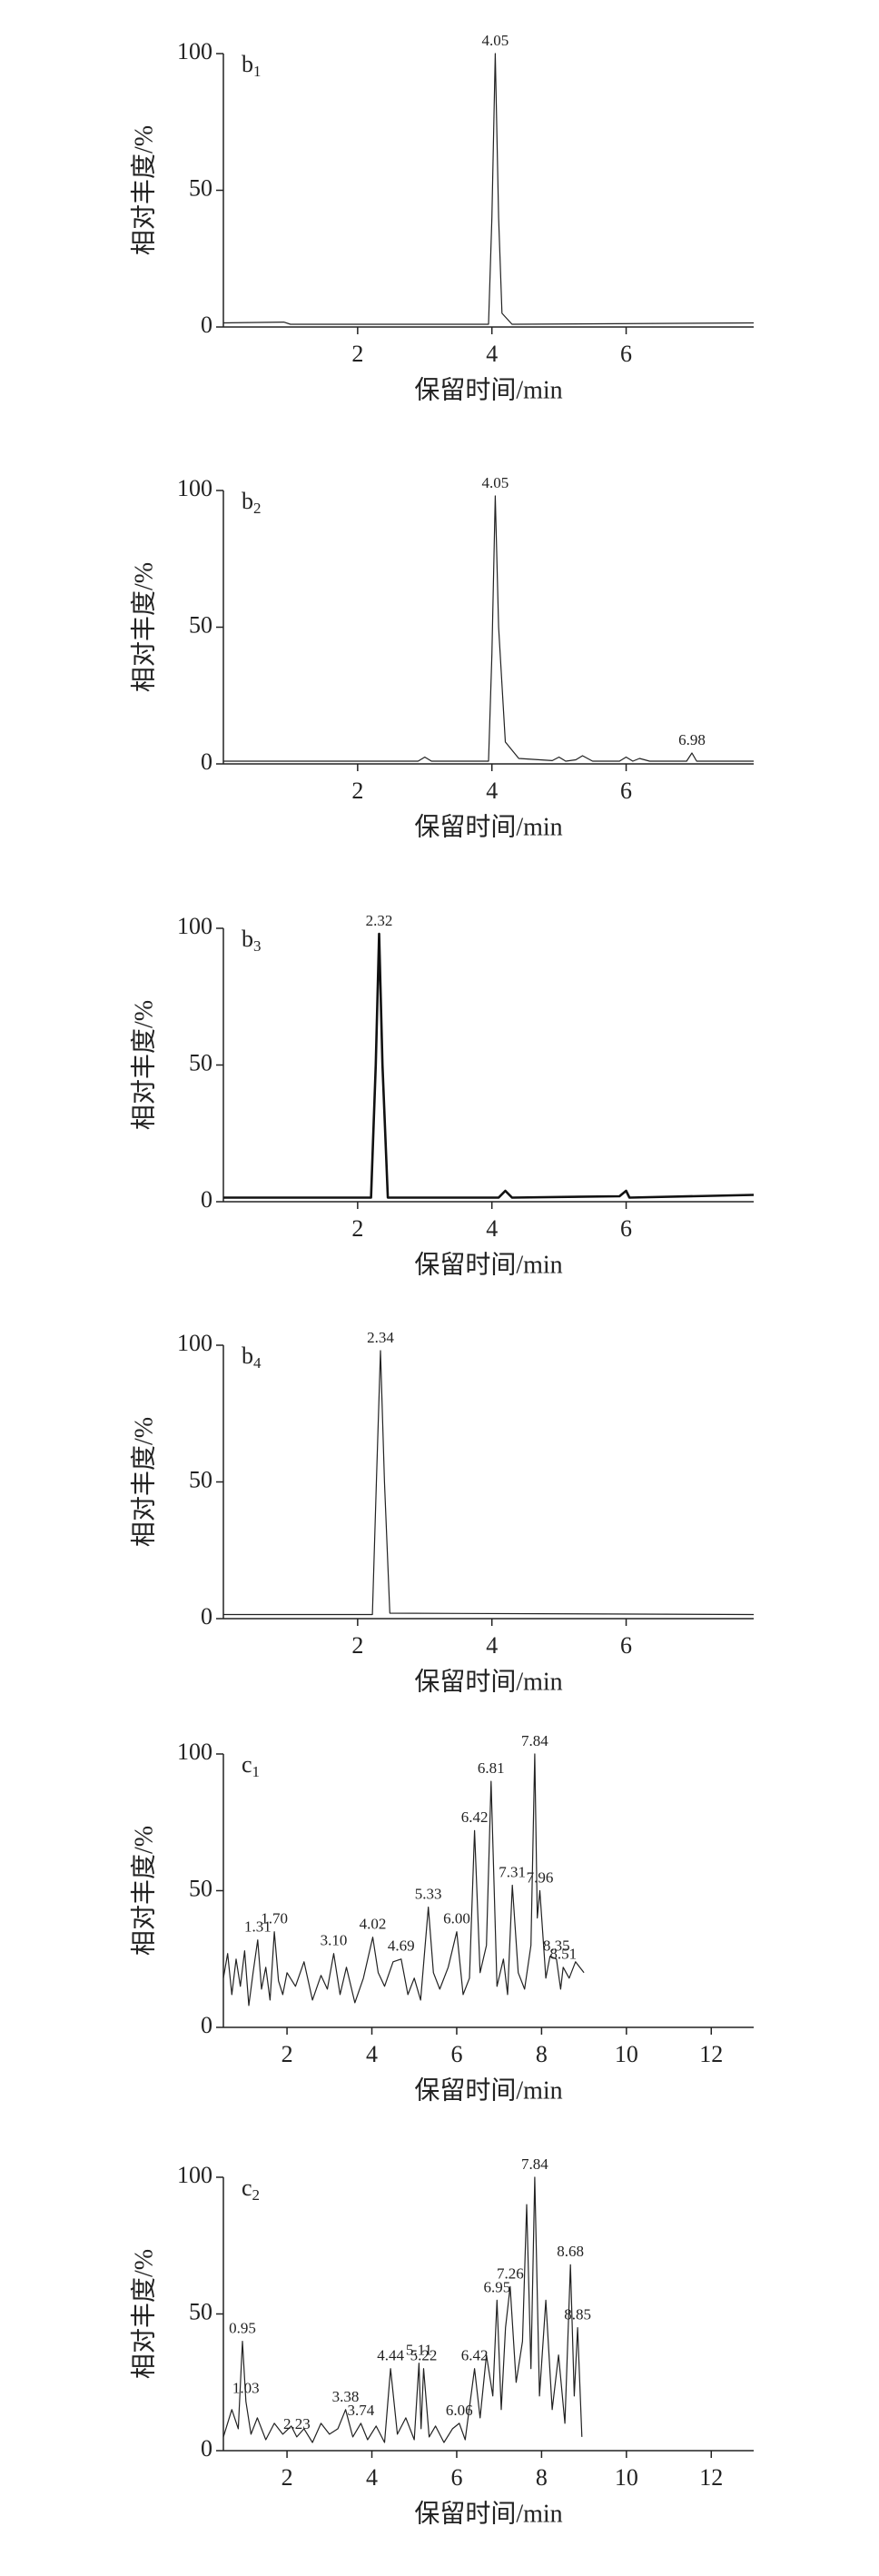 This screenshot has width=879, height=2576. What do you see at coordinates (373, 1924) in the screenshot?
I see `peak-label: 4.02` at bounding box center [373, 1924].